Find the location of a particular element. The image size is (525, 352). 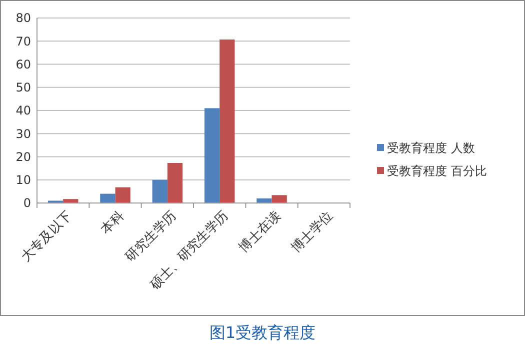

x-tick-label: 大专及以下 is located at coordinates (47, 237).